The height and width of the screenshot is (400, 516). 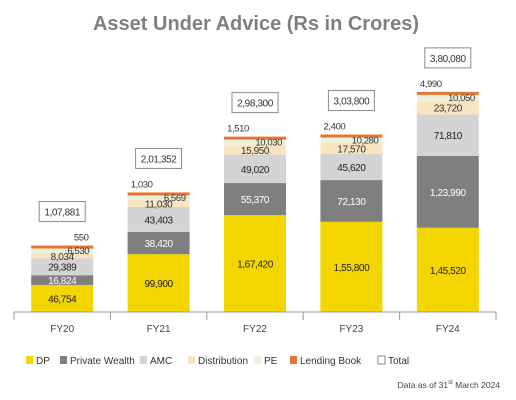 I want to click on legend-label-total: Total, so click(x=398, y=361).